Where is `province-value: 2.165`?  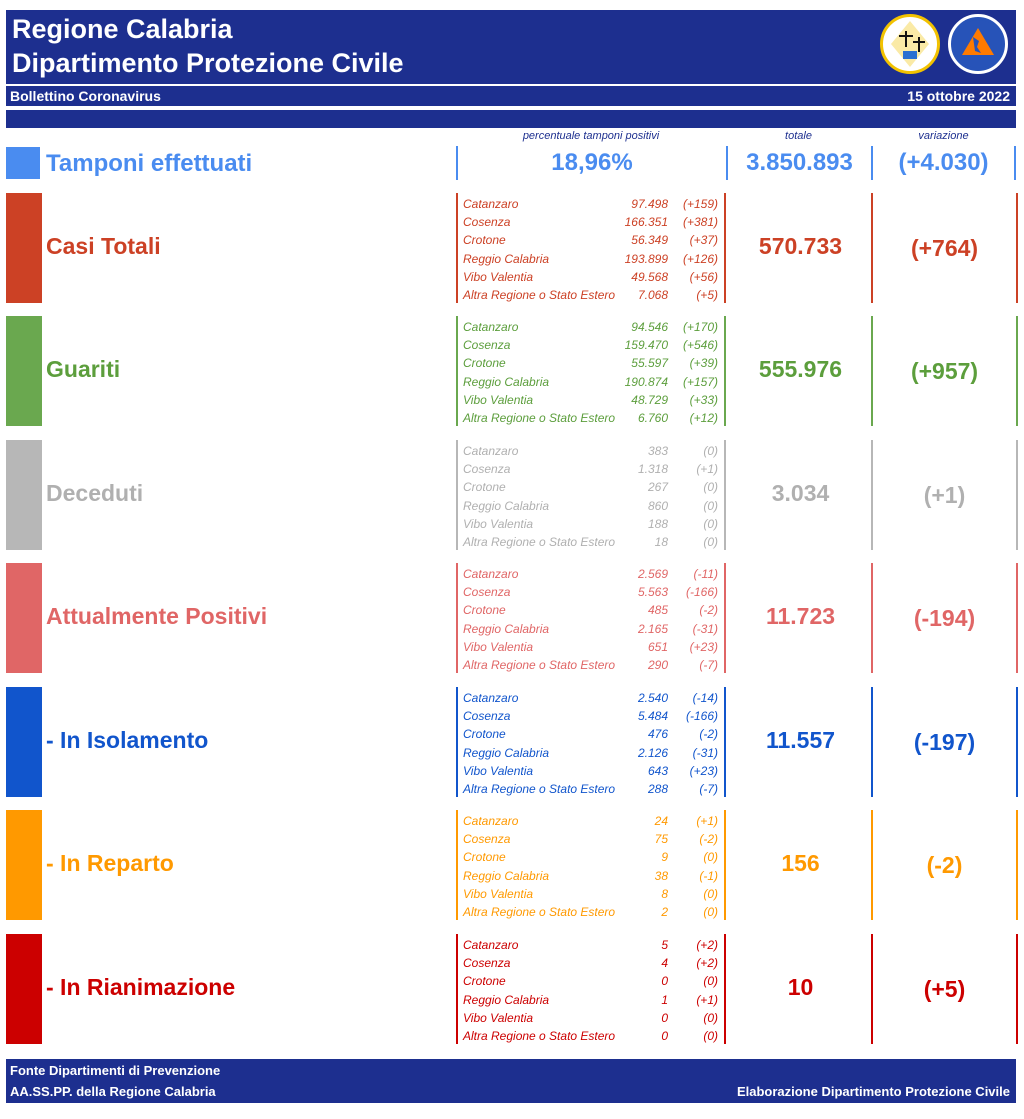 province-value: 2.165 is located at coordinates (652, 628).